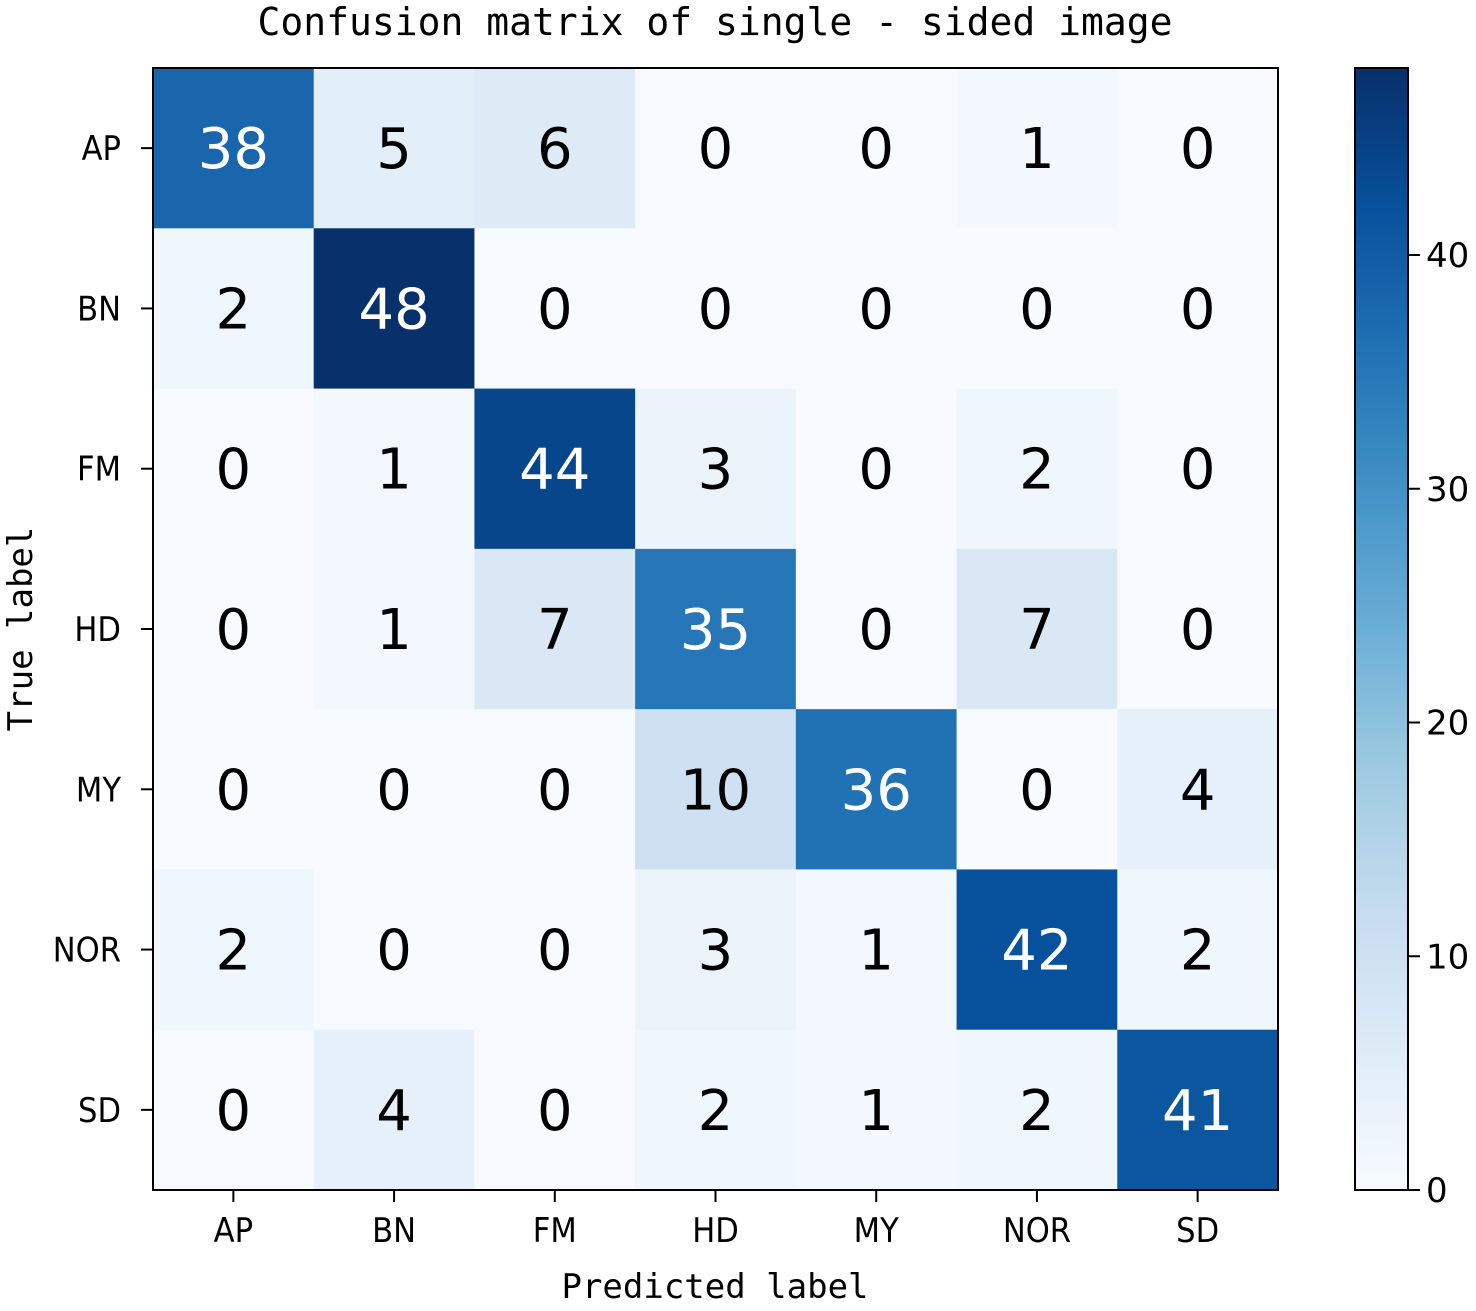 This screenshot has height=1311, width=1476. I want to click on cell-value-label: 44, so click(554, 470).